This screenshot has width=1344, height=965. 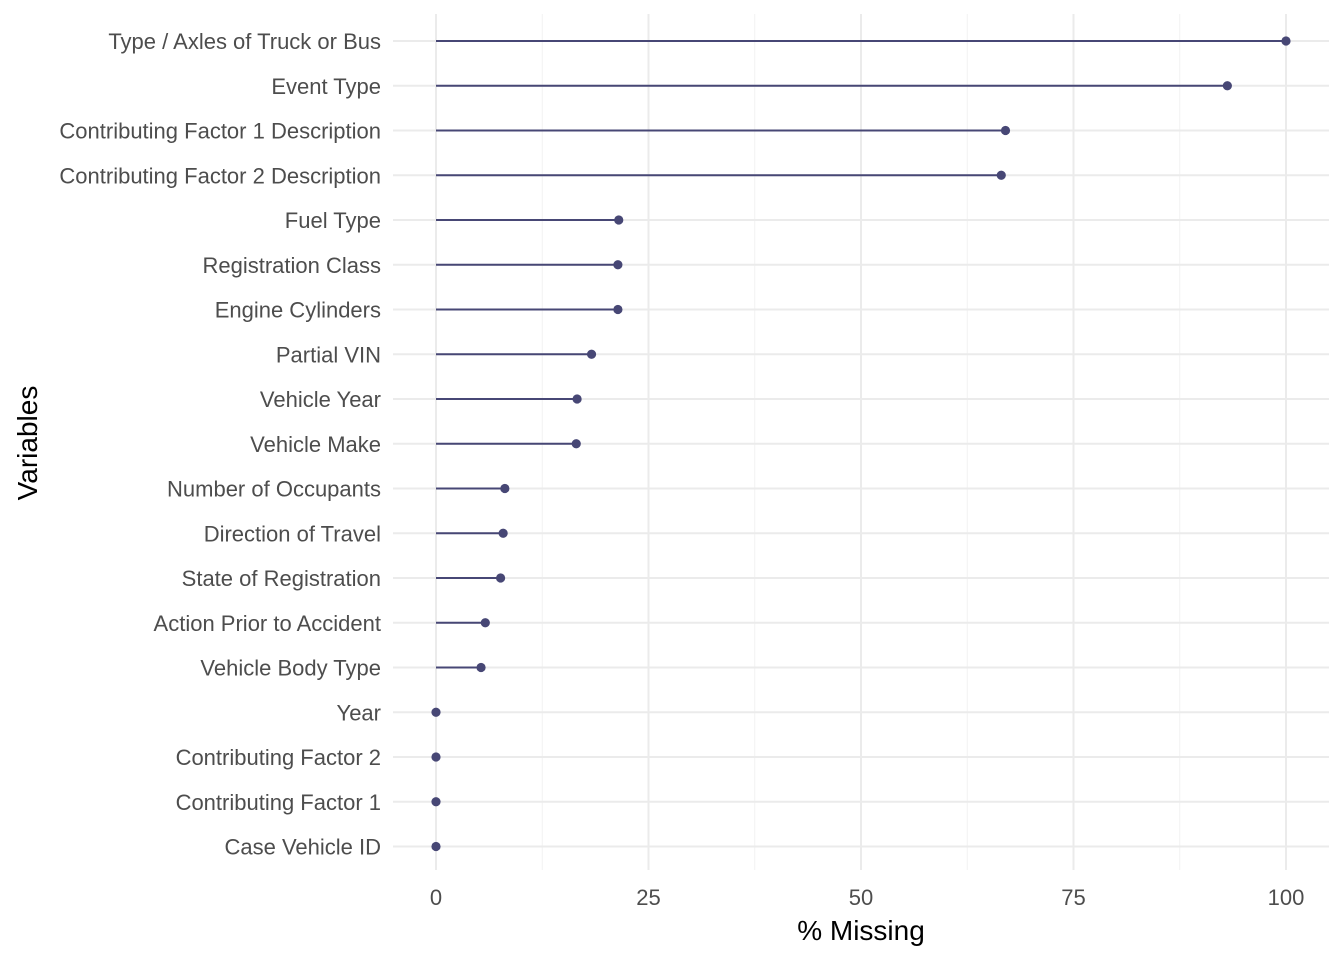 What do you see at coordinates (320, 399) in the screenshot?
I see `y-tick-label: Vehicle Year` at bounding box center [320, 399].